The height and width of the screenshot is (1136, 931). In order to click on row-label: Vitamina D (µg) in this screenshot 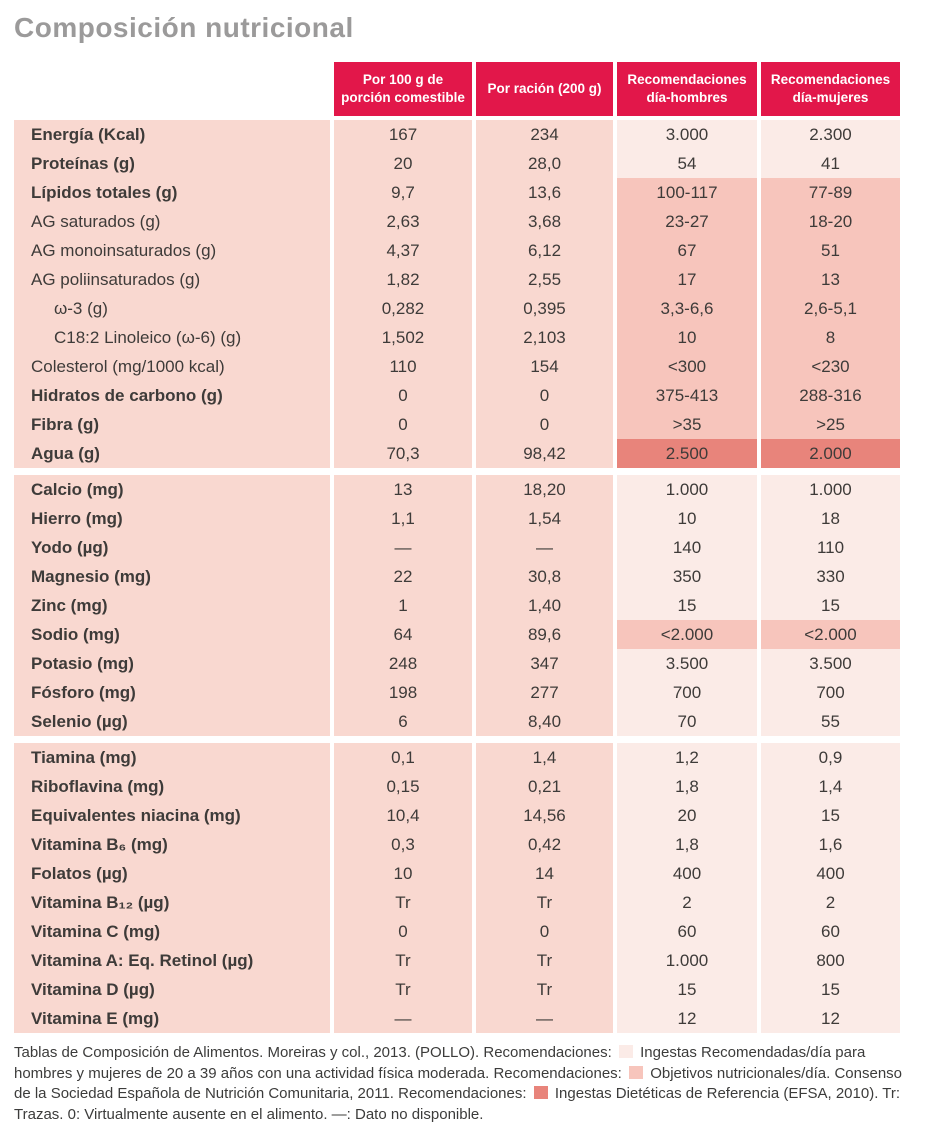, I will do `click(172, 989)`.